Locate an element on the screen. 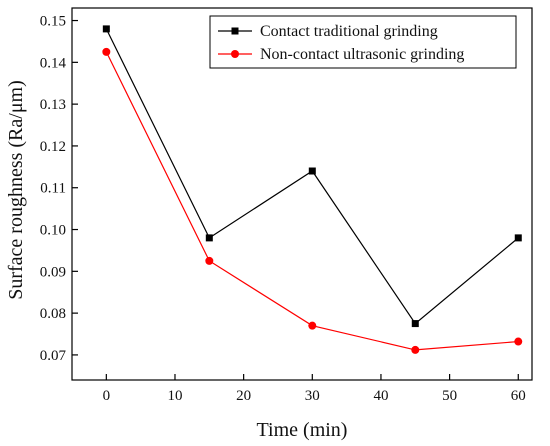  legend-item: Non-contact ultrasonic grinding is located at coordinates (341, 54).